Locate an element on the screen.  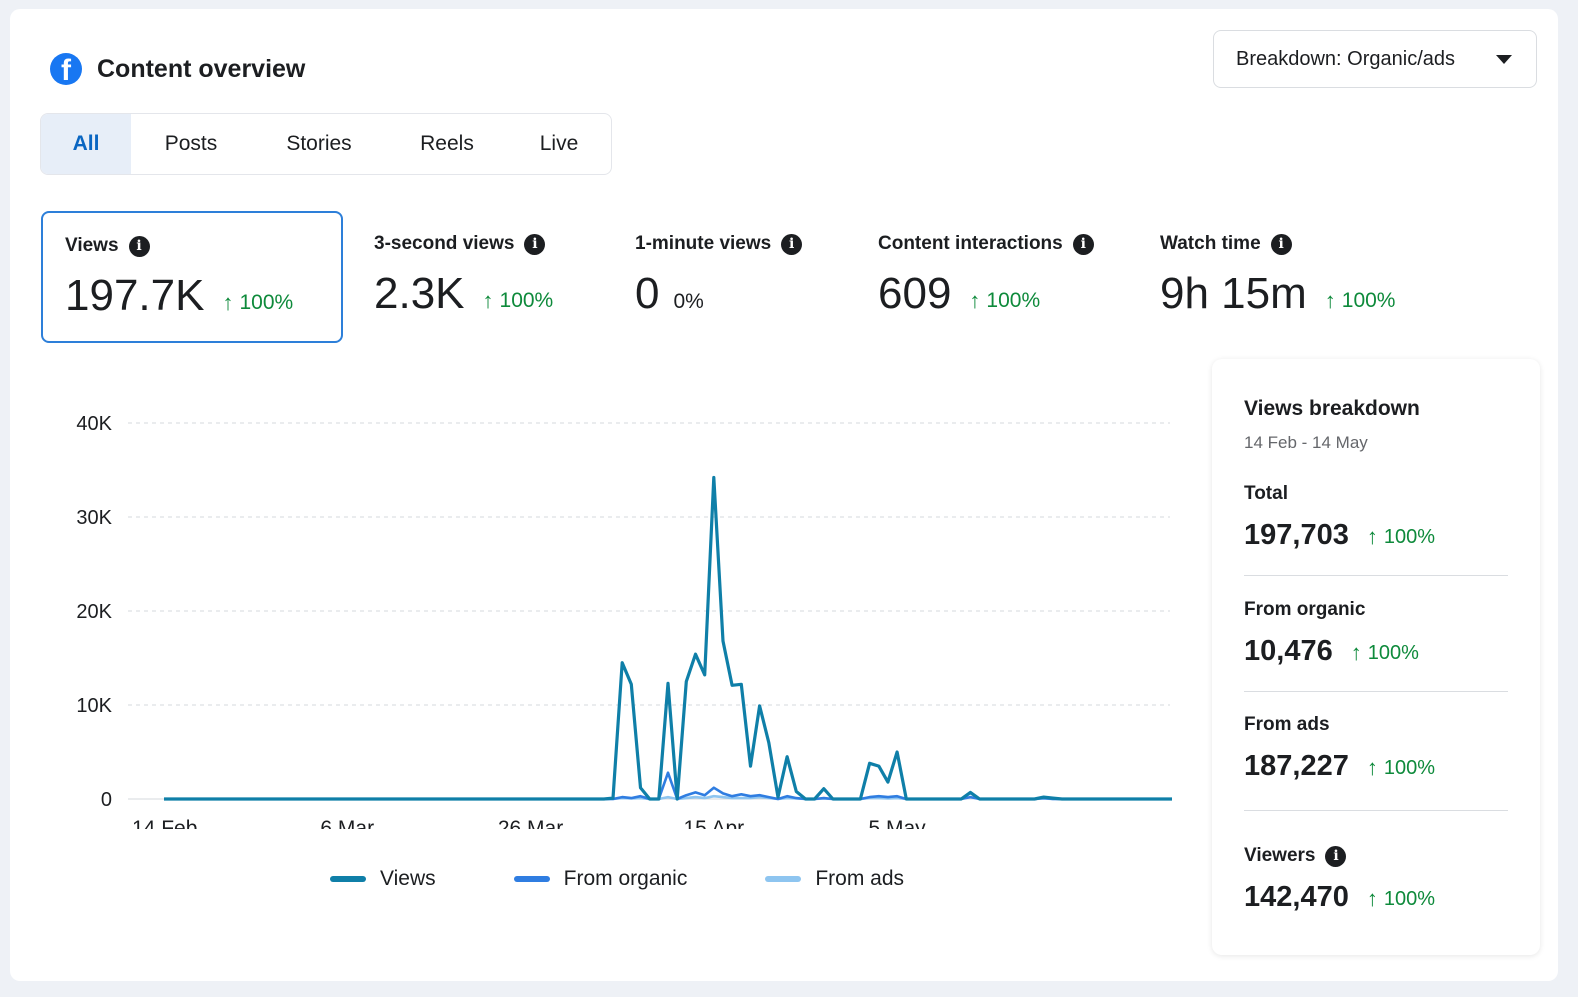
stat-label: Total is located at coordinates (1266, 493).